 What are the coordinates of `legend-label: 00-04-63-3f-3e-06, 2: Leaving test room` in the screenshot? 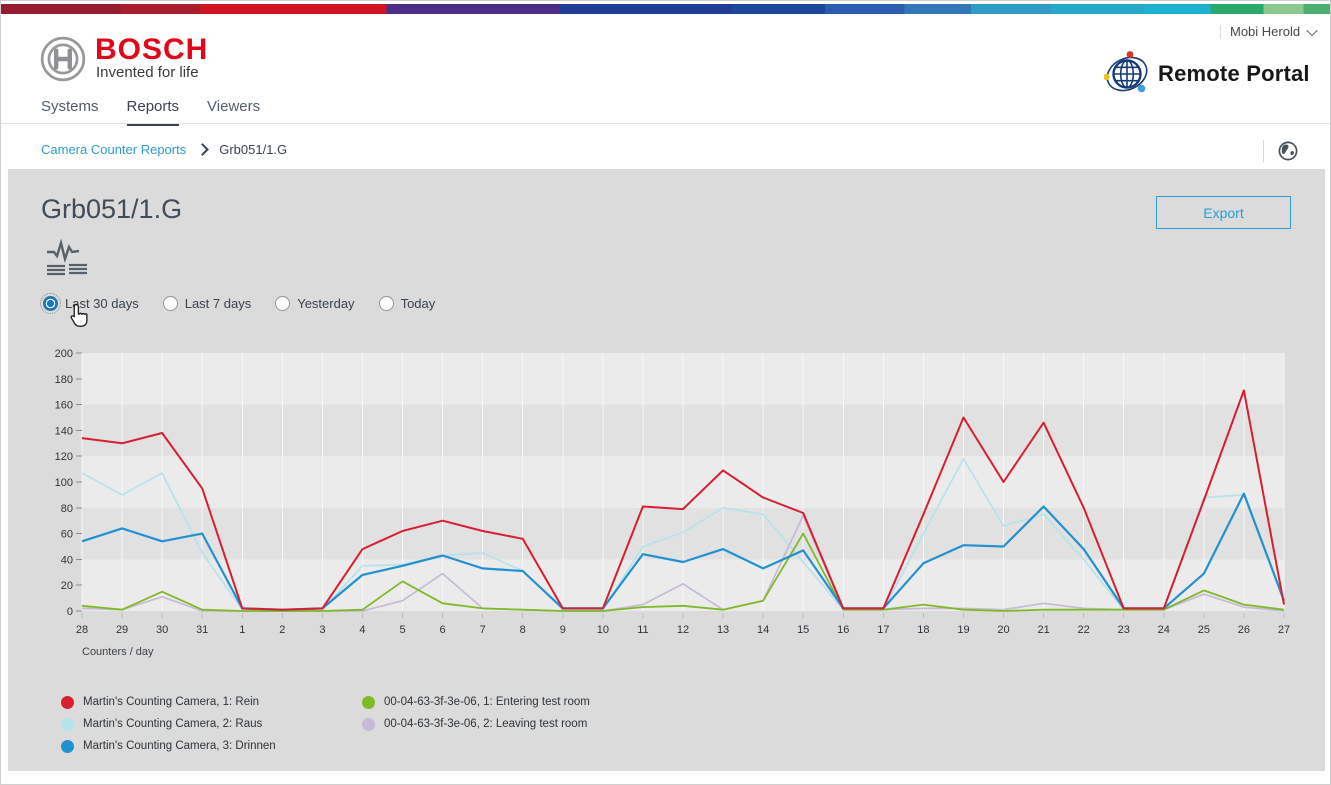 It's located at (486, 724).